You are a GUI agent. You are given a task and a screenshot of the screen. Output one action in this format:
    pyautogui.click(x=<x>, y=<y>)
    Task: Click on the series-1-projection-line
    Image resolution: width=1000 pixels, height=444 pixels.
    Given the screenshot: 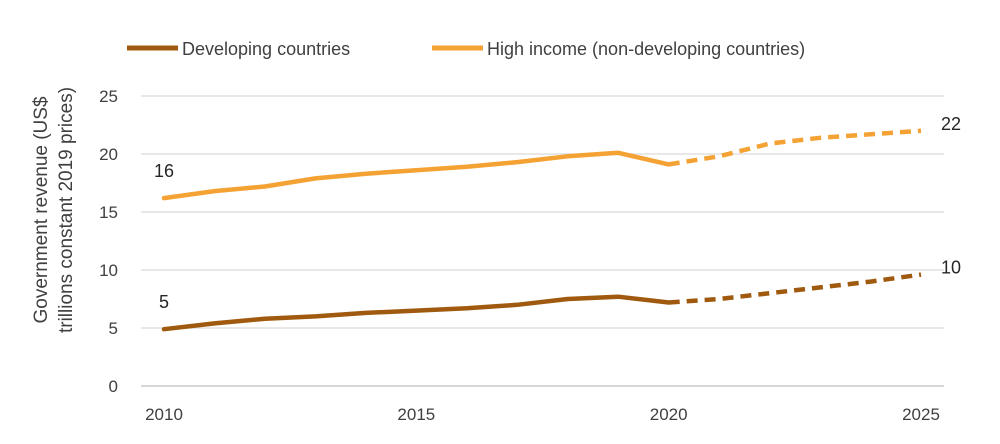 What is the action you would take?
    pyautogui.click(x=795, y=147)
    